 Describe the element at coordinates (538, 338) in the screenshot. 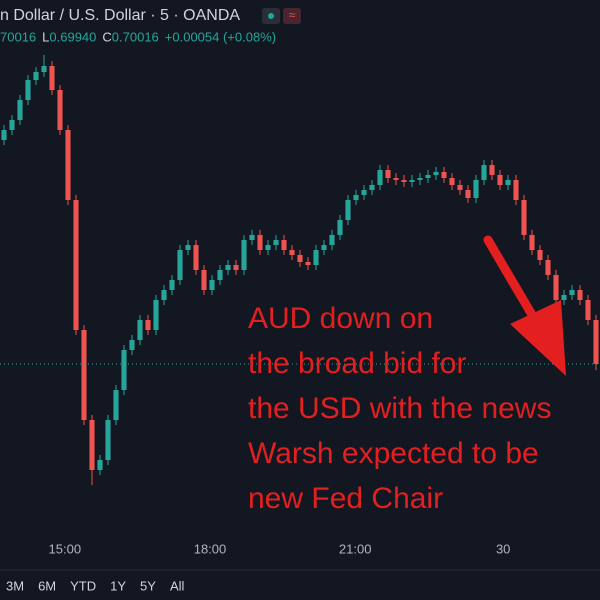

I see `arrow-head` at that location.